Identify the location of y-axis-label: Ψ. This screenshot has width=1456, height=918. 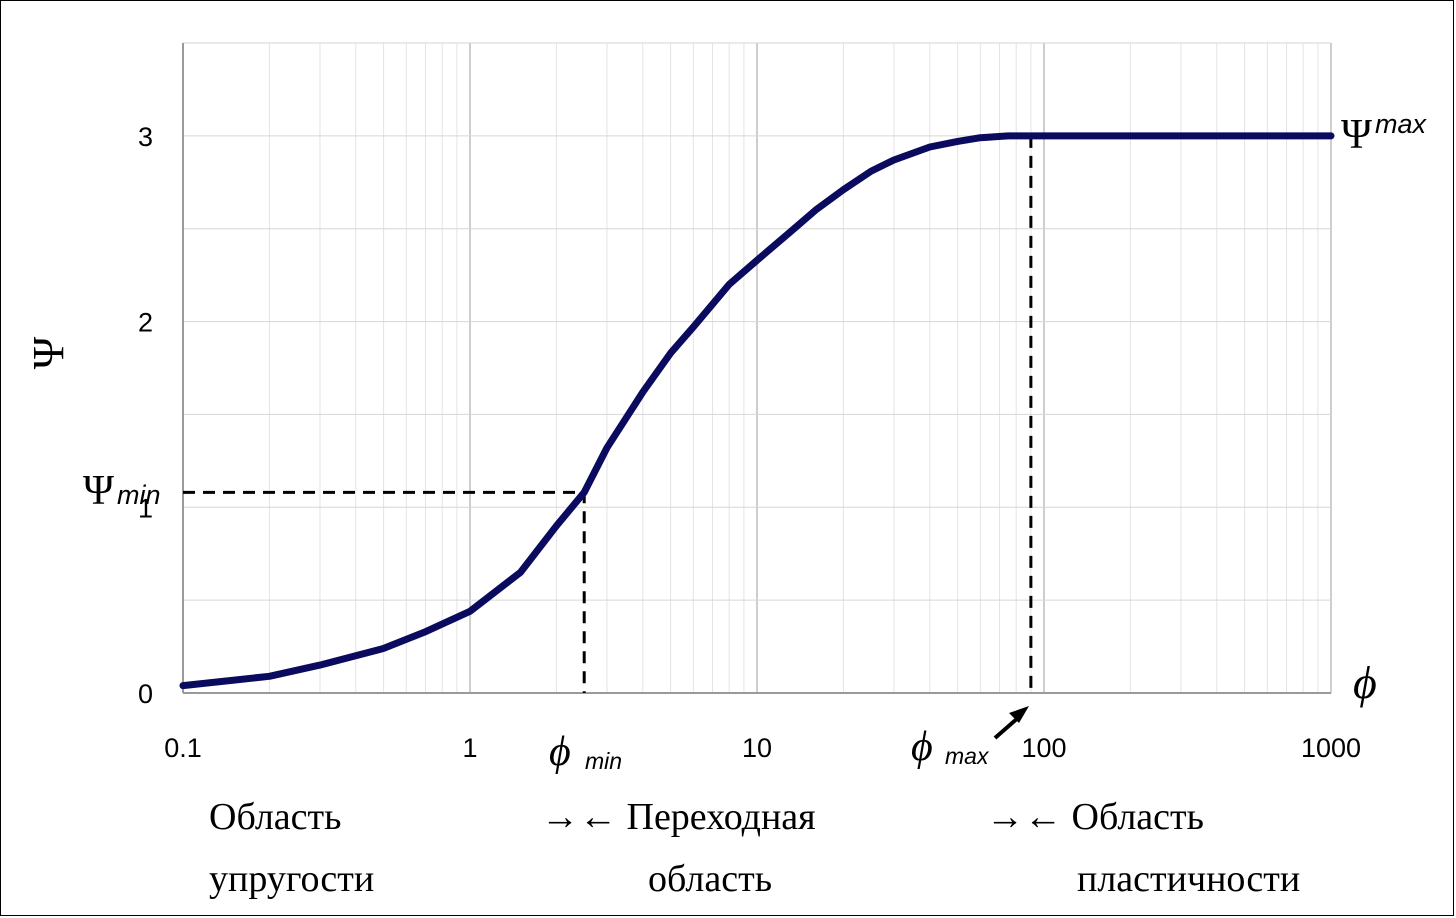
(48, 352).